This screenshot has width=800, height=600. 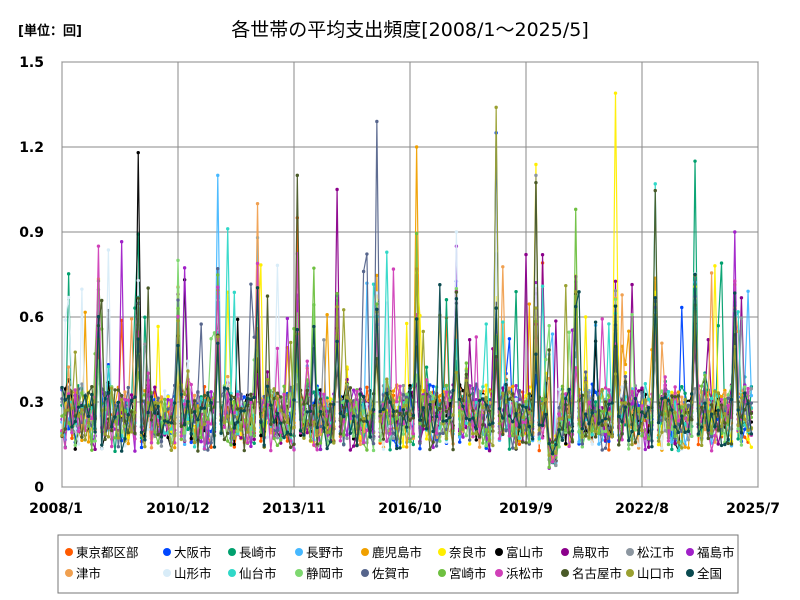 I want to click on legend-item: 佐賀市, so click(x=385, y=573).